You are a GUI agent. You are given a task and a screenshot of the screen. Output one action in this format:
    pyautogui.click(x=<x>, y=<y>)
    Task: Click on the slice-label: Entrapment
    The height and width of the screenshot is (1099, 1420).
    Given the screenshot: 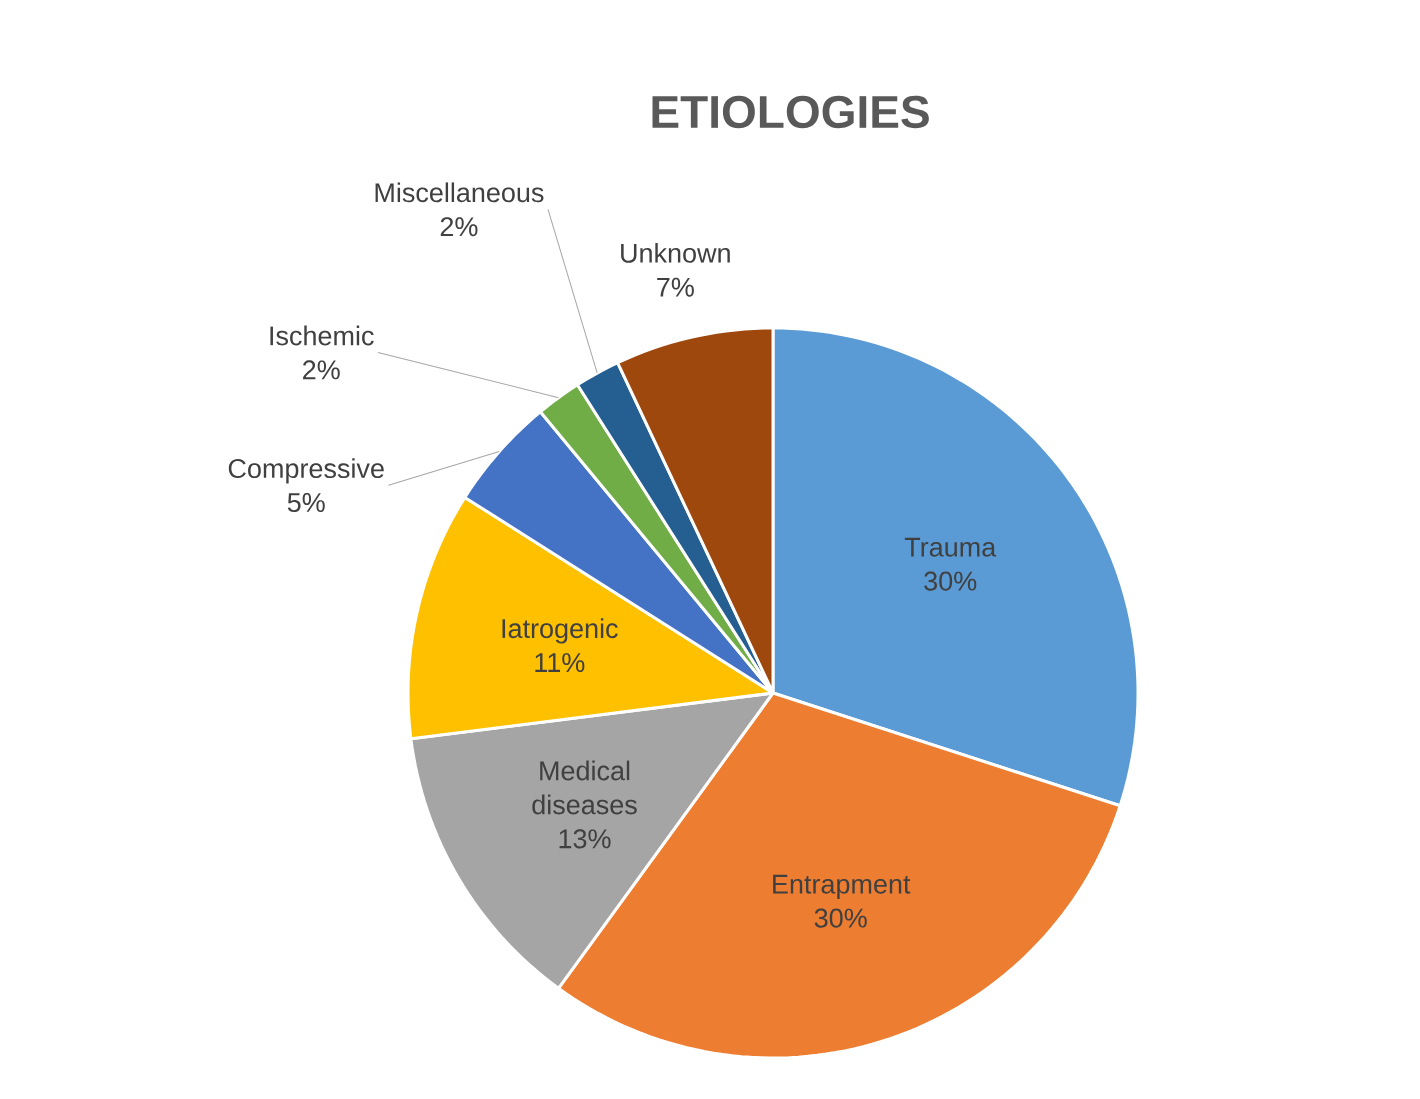 What is the action you would take?
    pyautogui.click(x=842, y=887)
    